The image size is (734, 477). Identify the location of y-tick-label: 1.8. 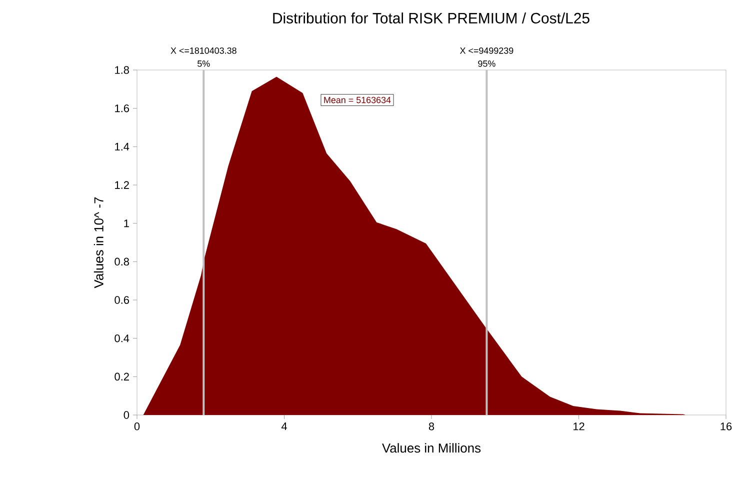
(122, 70).